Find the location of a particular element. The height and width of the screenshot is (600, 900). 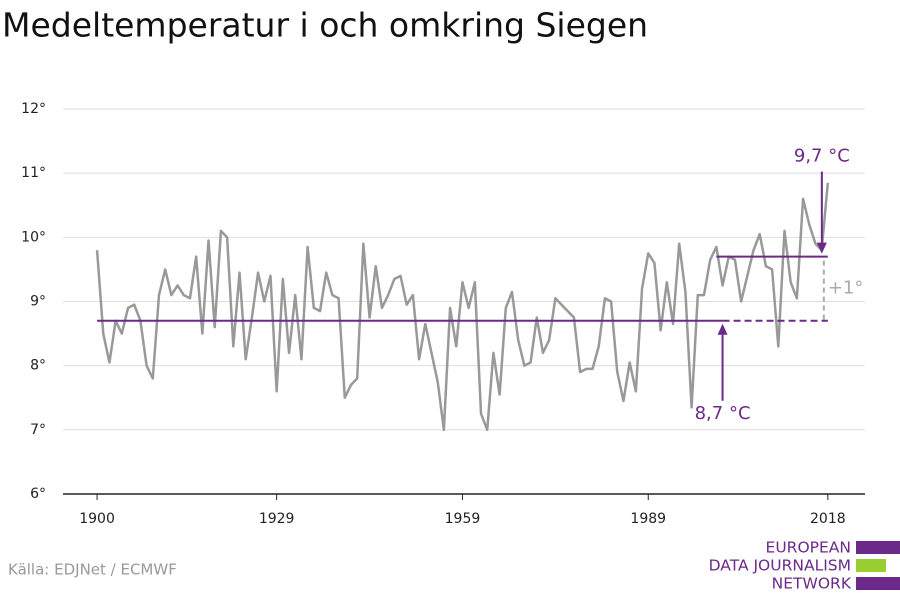

y-tick-label: 10° is located at coordinates (33, 237).